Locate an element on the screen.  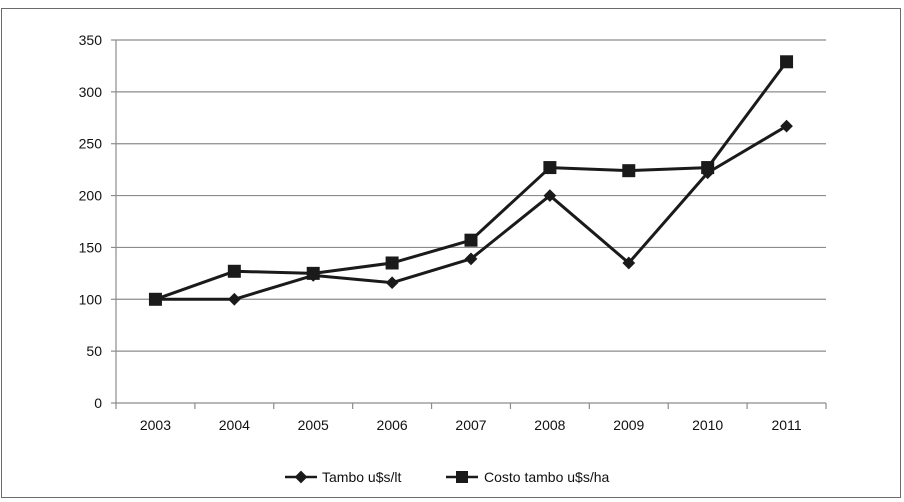
y-tick-label: 100 is located at coordinates (91, 299).